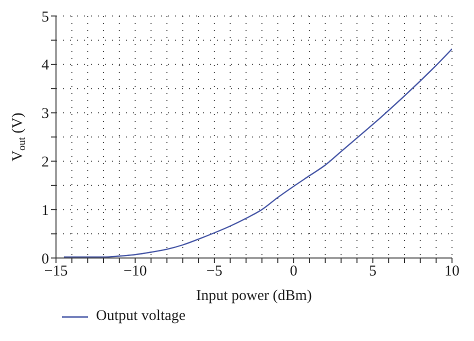 This screenshot has height=341, width=474. Describe the element at coordinates (452, 272) in the screenshot. I see `x-tick-label: 10` at that location.